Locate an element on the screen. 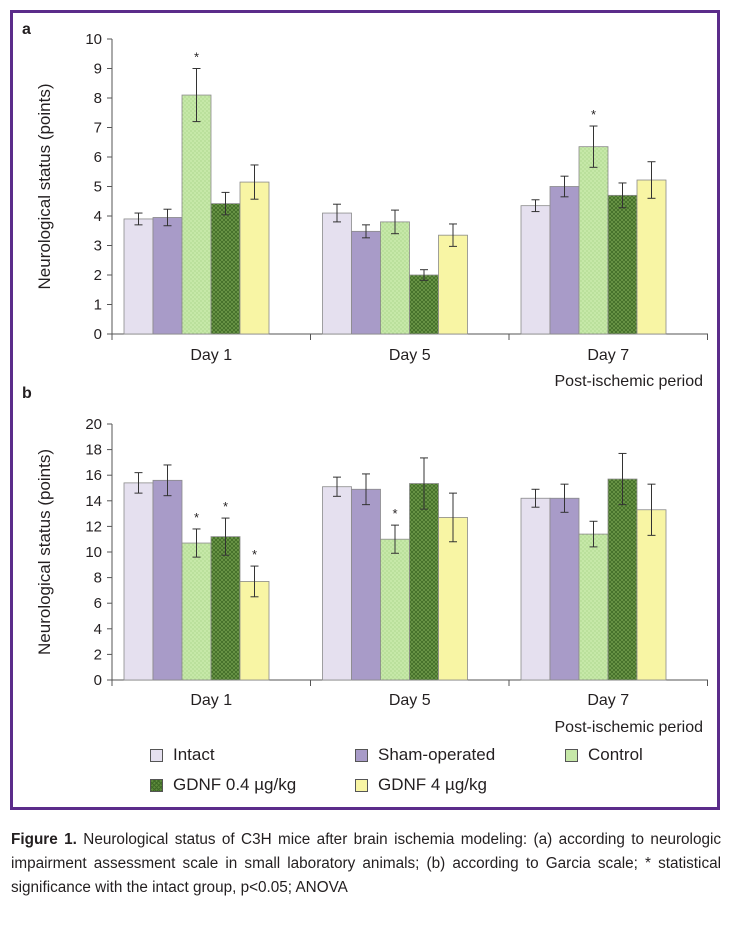 The height and width of the screenshot is (943, 731). a-category-label: Day 1 is located at coordinates (211, 355).